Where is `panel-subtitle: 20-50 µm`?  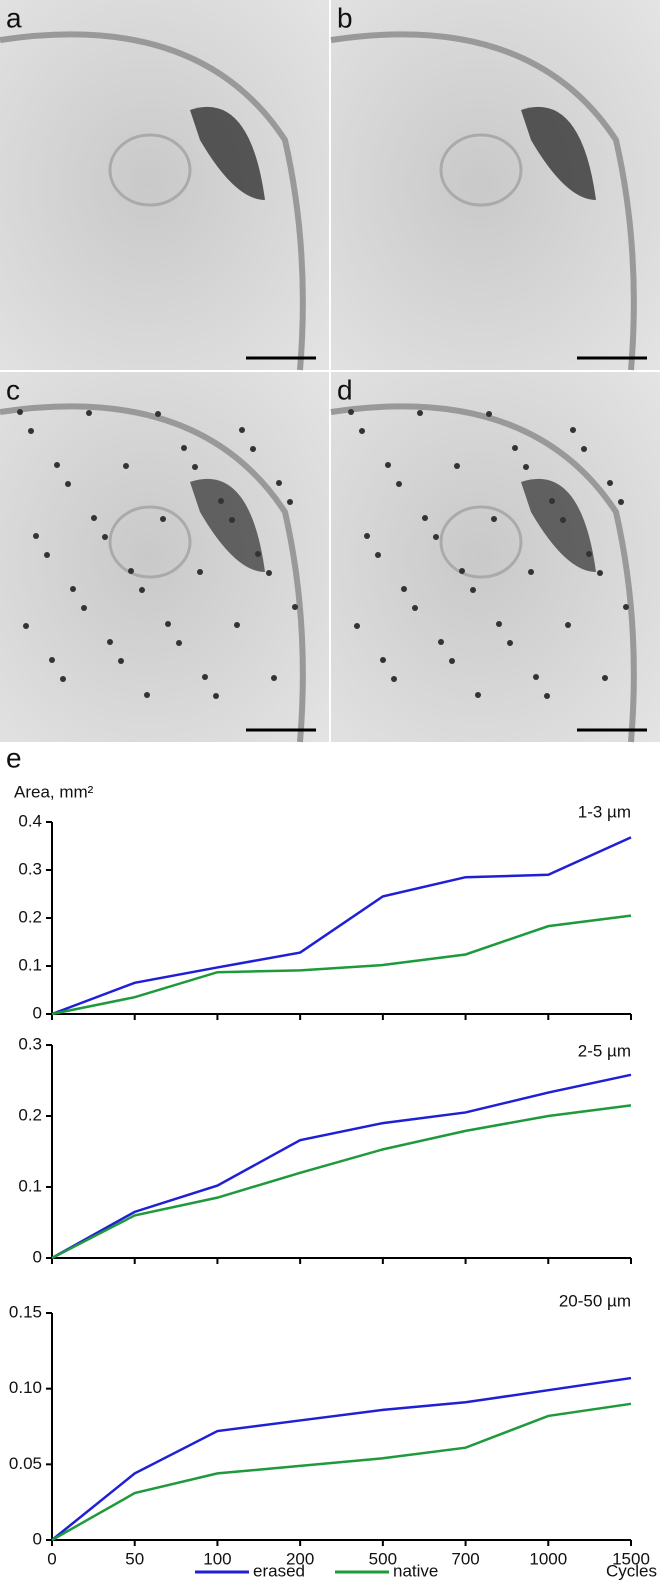
panel-subtitle: 20-50 µm is located at coordinates (595, 1300).